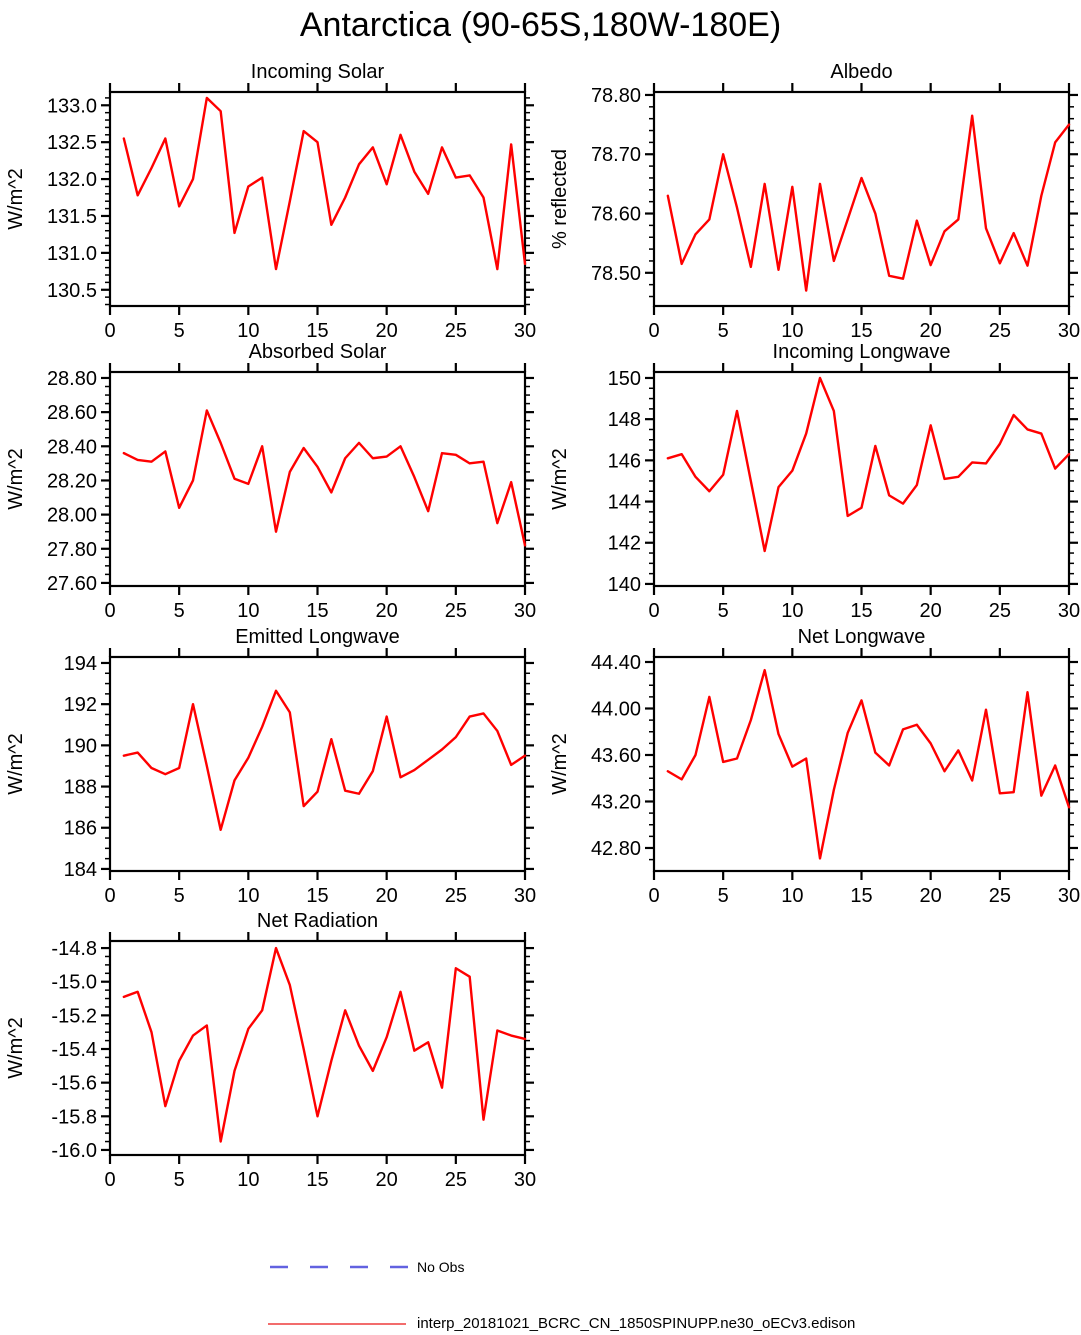  Describe the element at coordinates (80, 664) in the screenshot. I see `y-tick-label: 194` at that location.